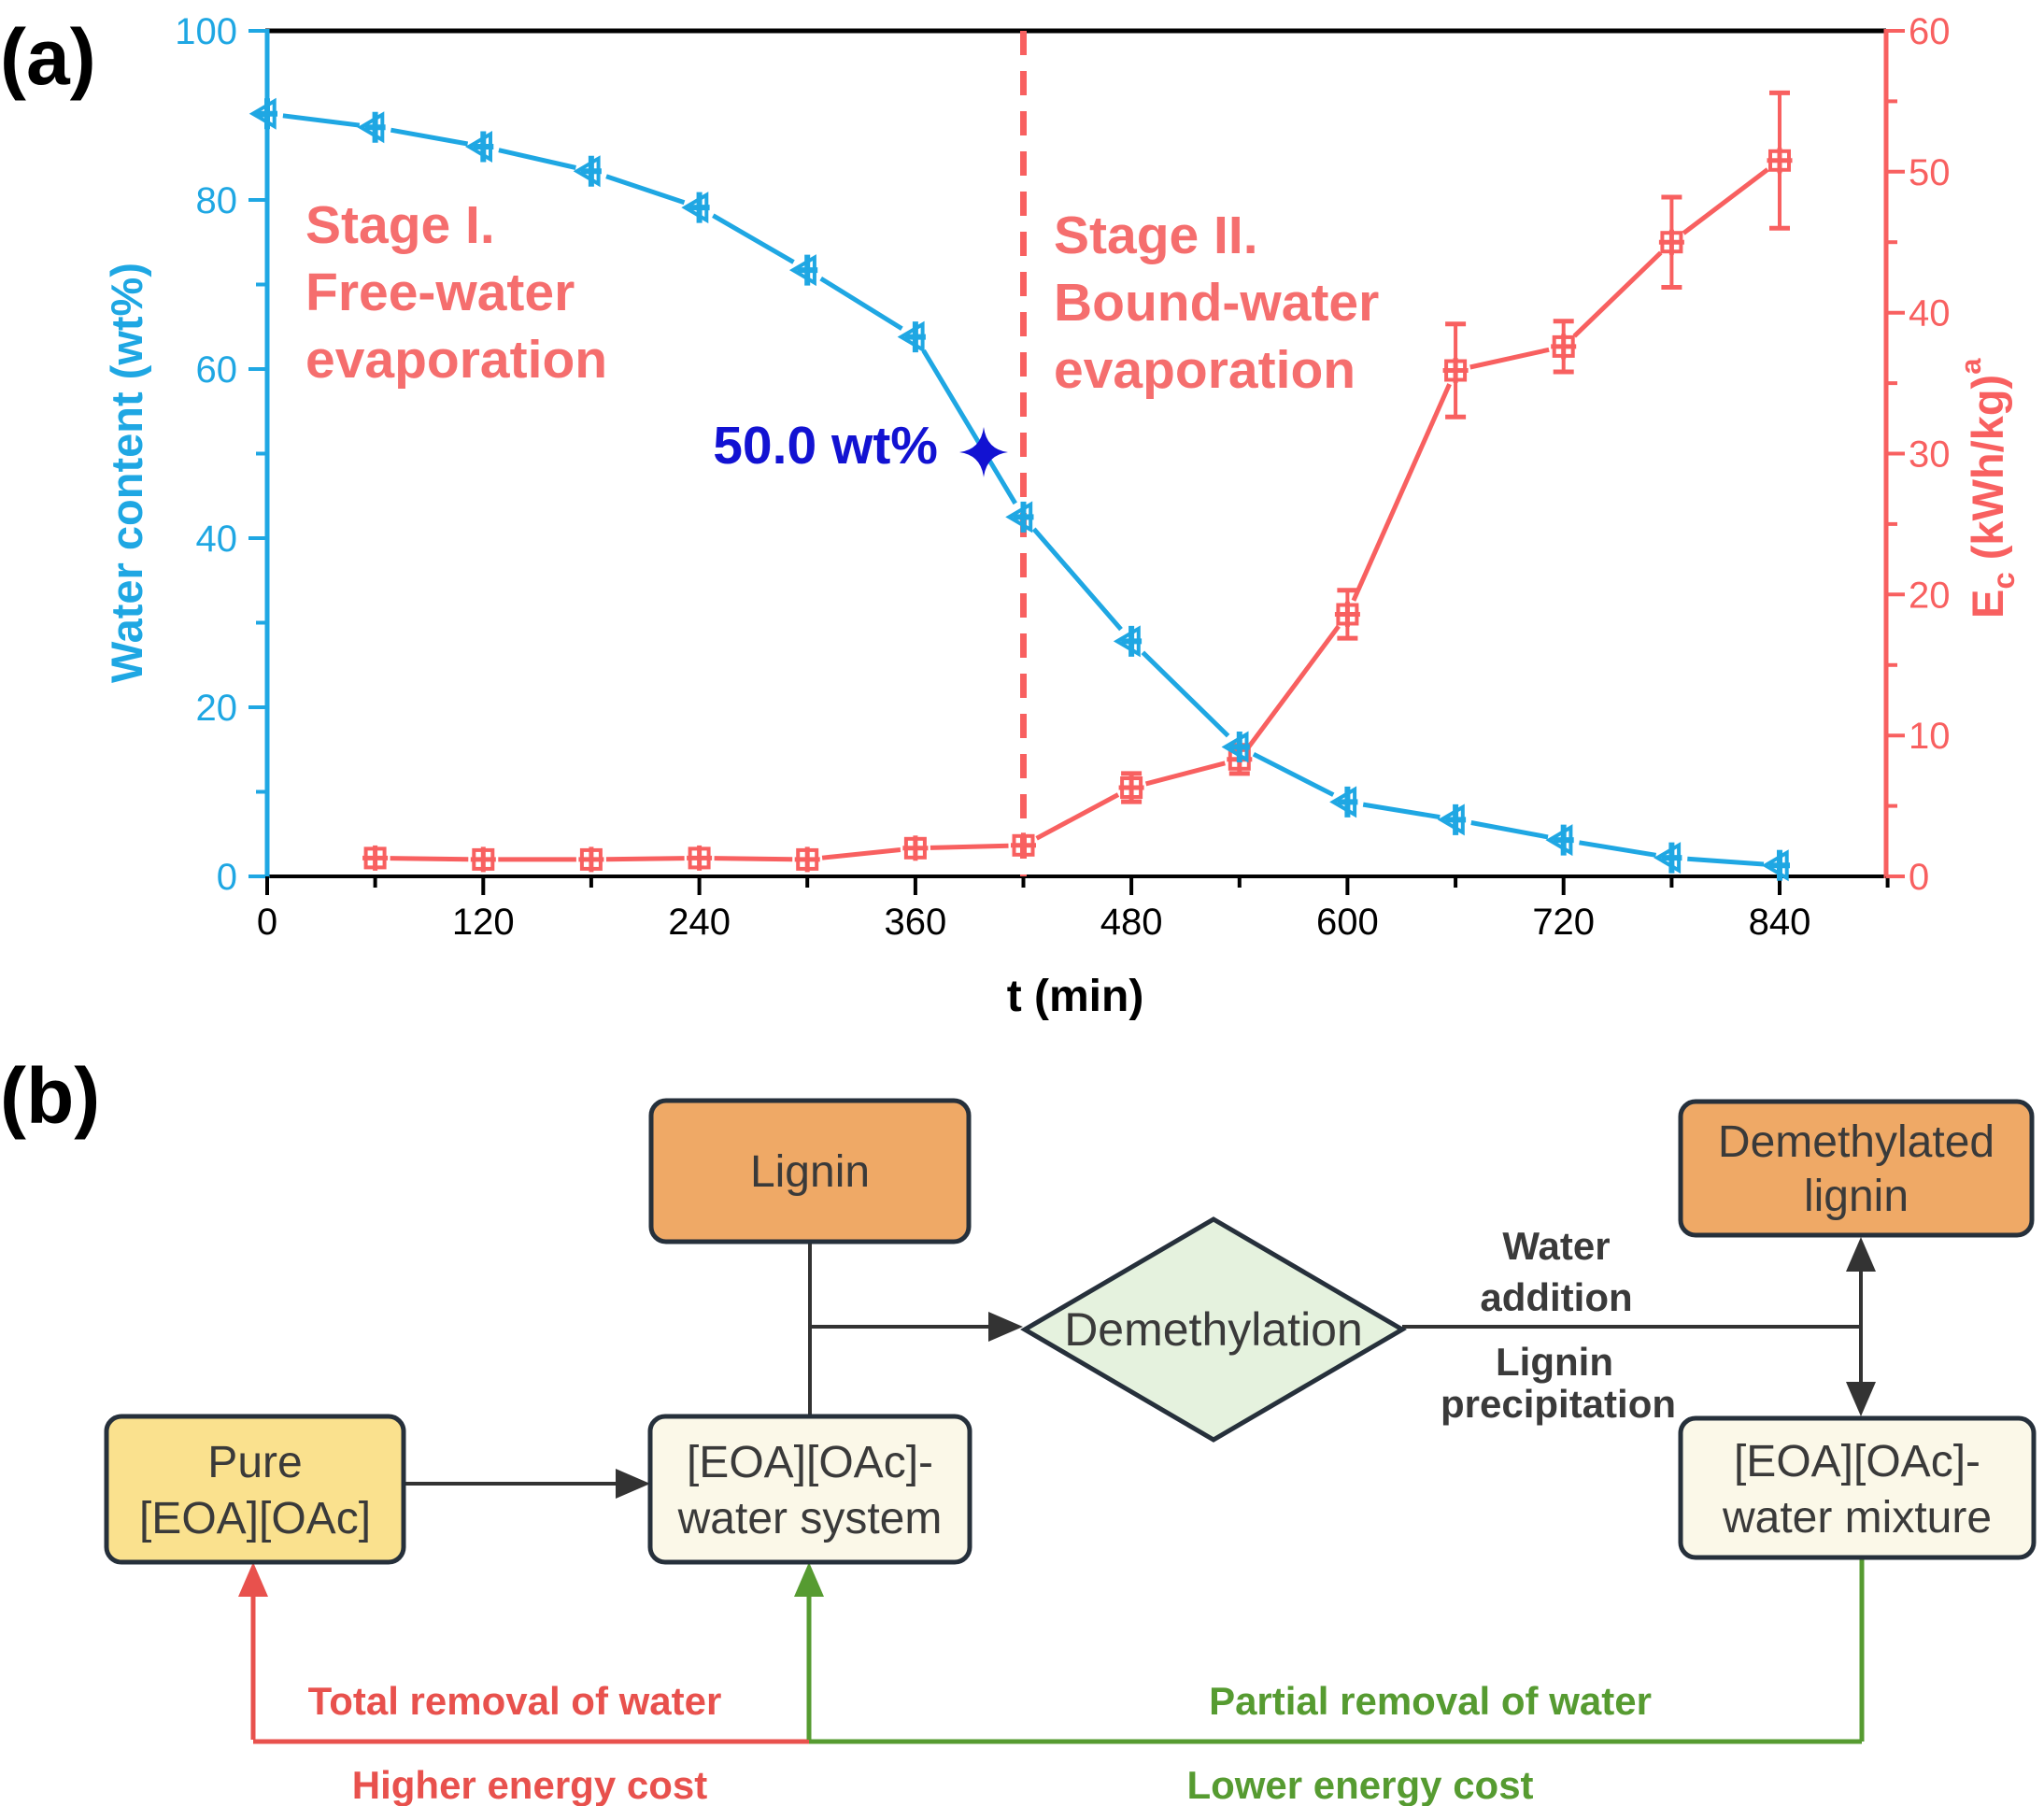 The height and width of the screenshot is (1806, 2044). What do you see at coordinates (1857, 1196) in the screenshot?
I see `svg-text: lignin` at bounding box center [1857, 1196].